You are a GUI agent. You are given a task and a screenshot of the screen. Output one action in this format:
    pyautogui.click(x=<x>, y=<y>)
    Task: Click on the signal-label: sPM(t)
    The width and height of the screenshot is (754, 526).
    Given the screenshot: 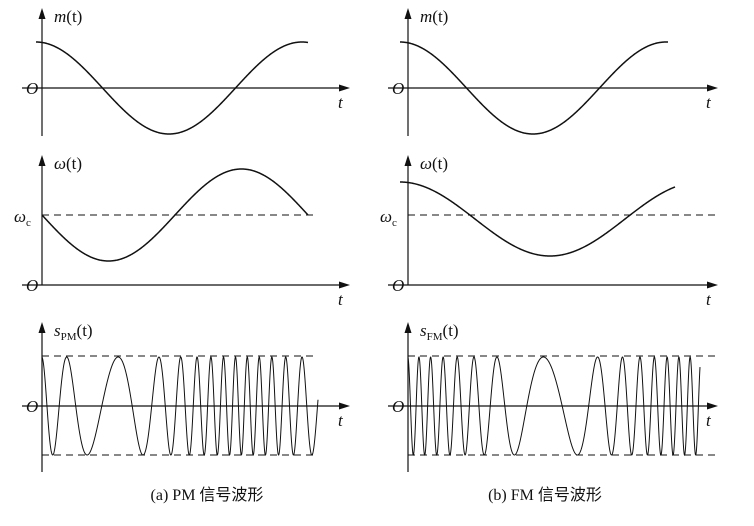 What is the action you would take?
    pyautogui.click(x=73, y=332)
    